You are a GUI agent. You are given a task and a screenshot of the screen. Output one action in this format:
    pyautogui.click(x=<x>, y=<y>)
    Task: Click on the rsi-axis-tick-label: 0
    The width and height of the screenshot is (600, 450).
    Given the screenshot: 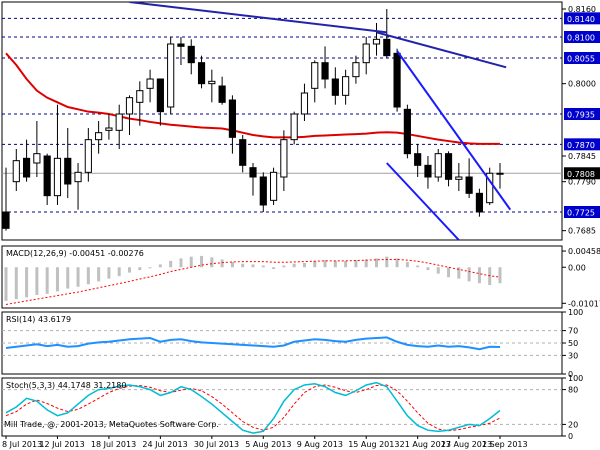 What is the action you would take?
    pyautogui.click(x=570, y=374)
    